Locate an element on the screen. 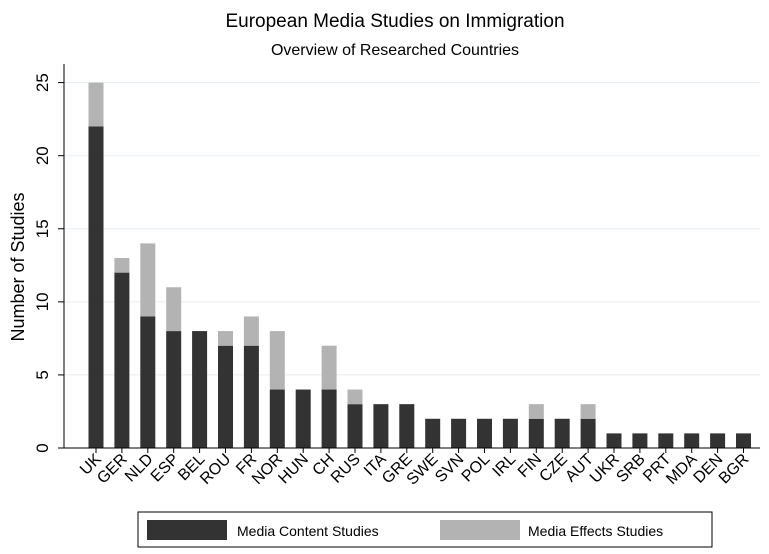 This screenshot has height=554, width=769. bar-media-effects-nor is located at coordinates (277, 360).